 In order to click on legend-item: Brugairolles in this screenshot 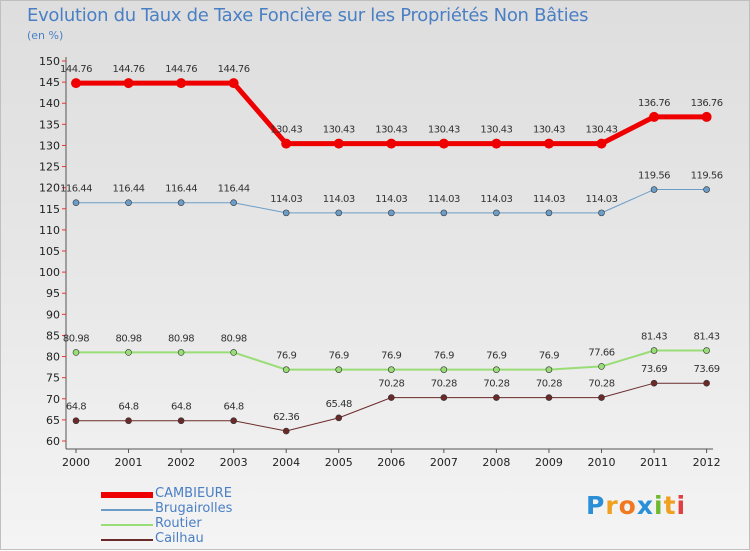, I will do `click(211, 509)`.